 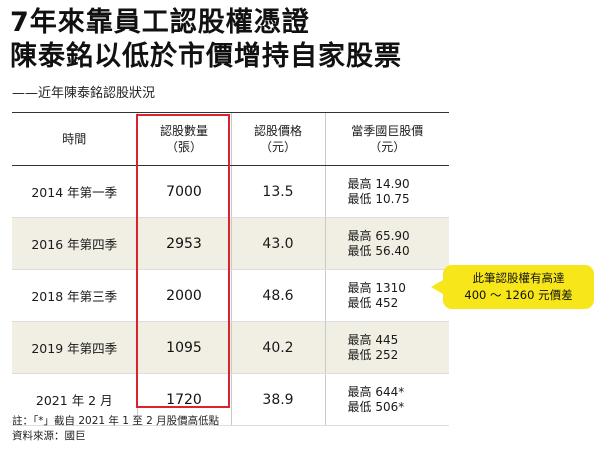 What do you see at coordinates (386, 295) in the screenshot?
I see `price-range-cell: 最高 1310 最低 452` at bounding box center [386, 295].